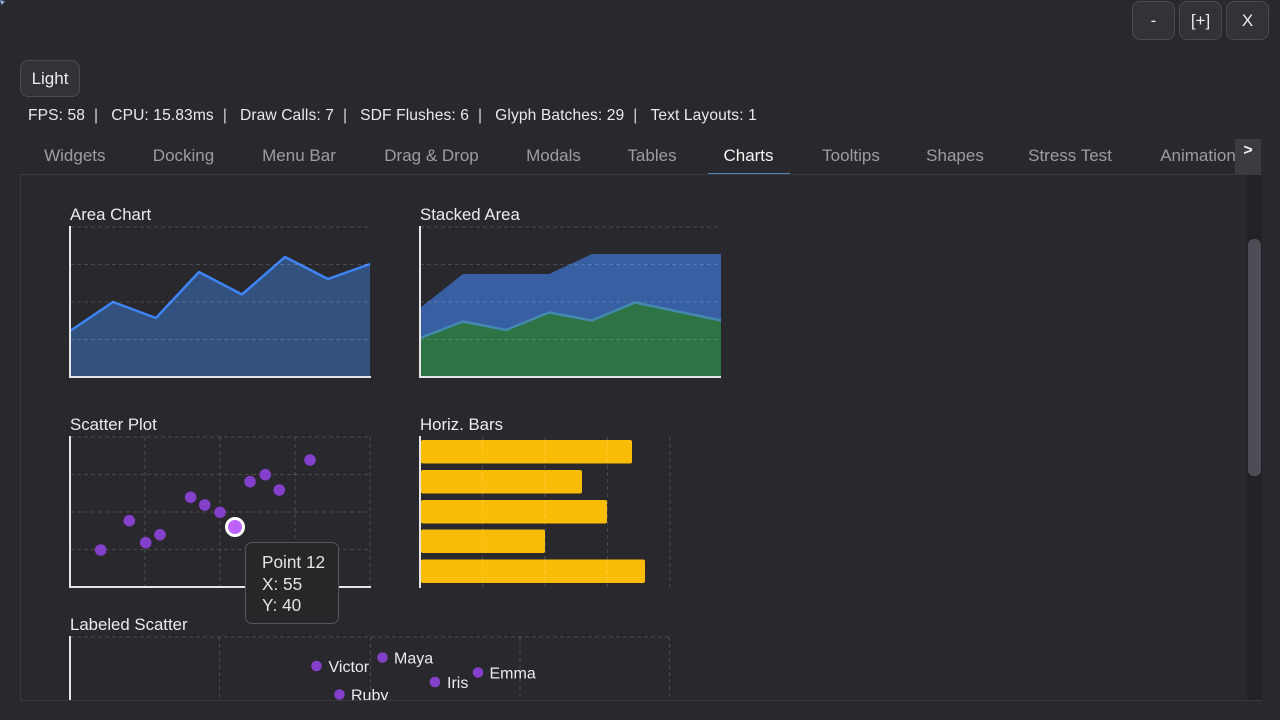  Describe the element at coordinates (369, 696) in the screenshot. I see `svg-text: Ruby` at that location.